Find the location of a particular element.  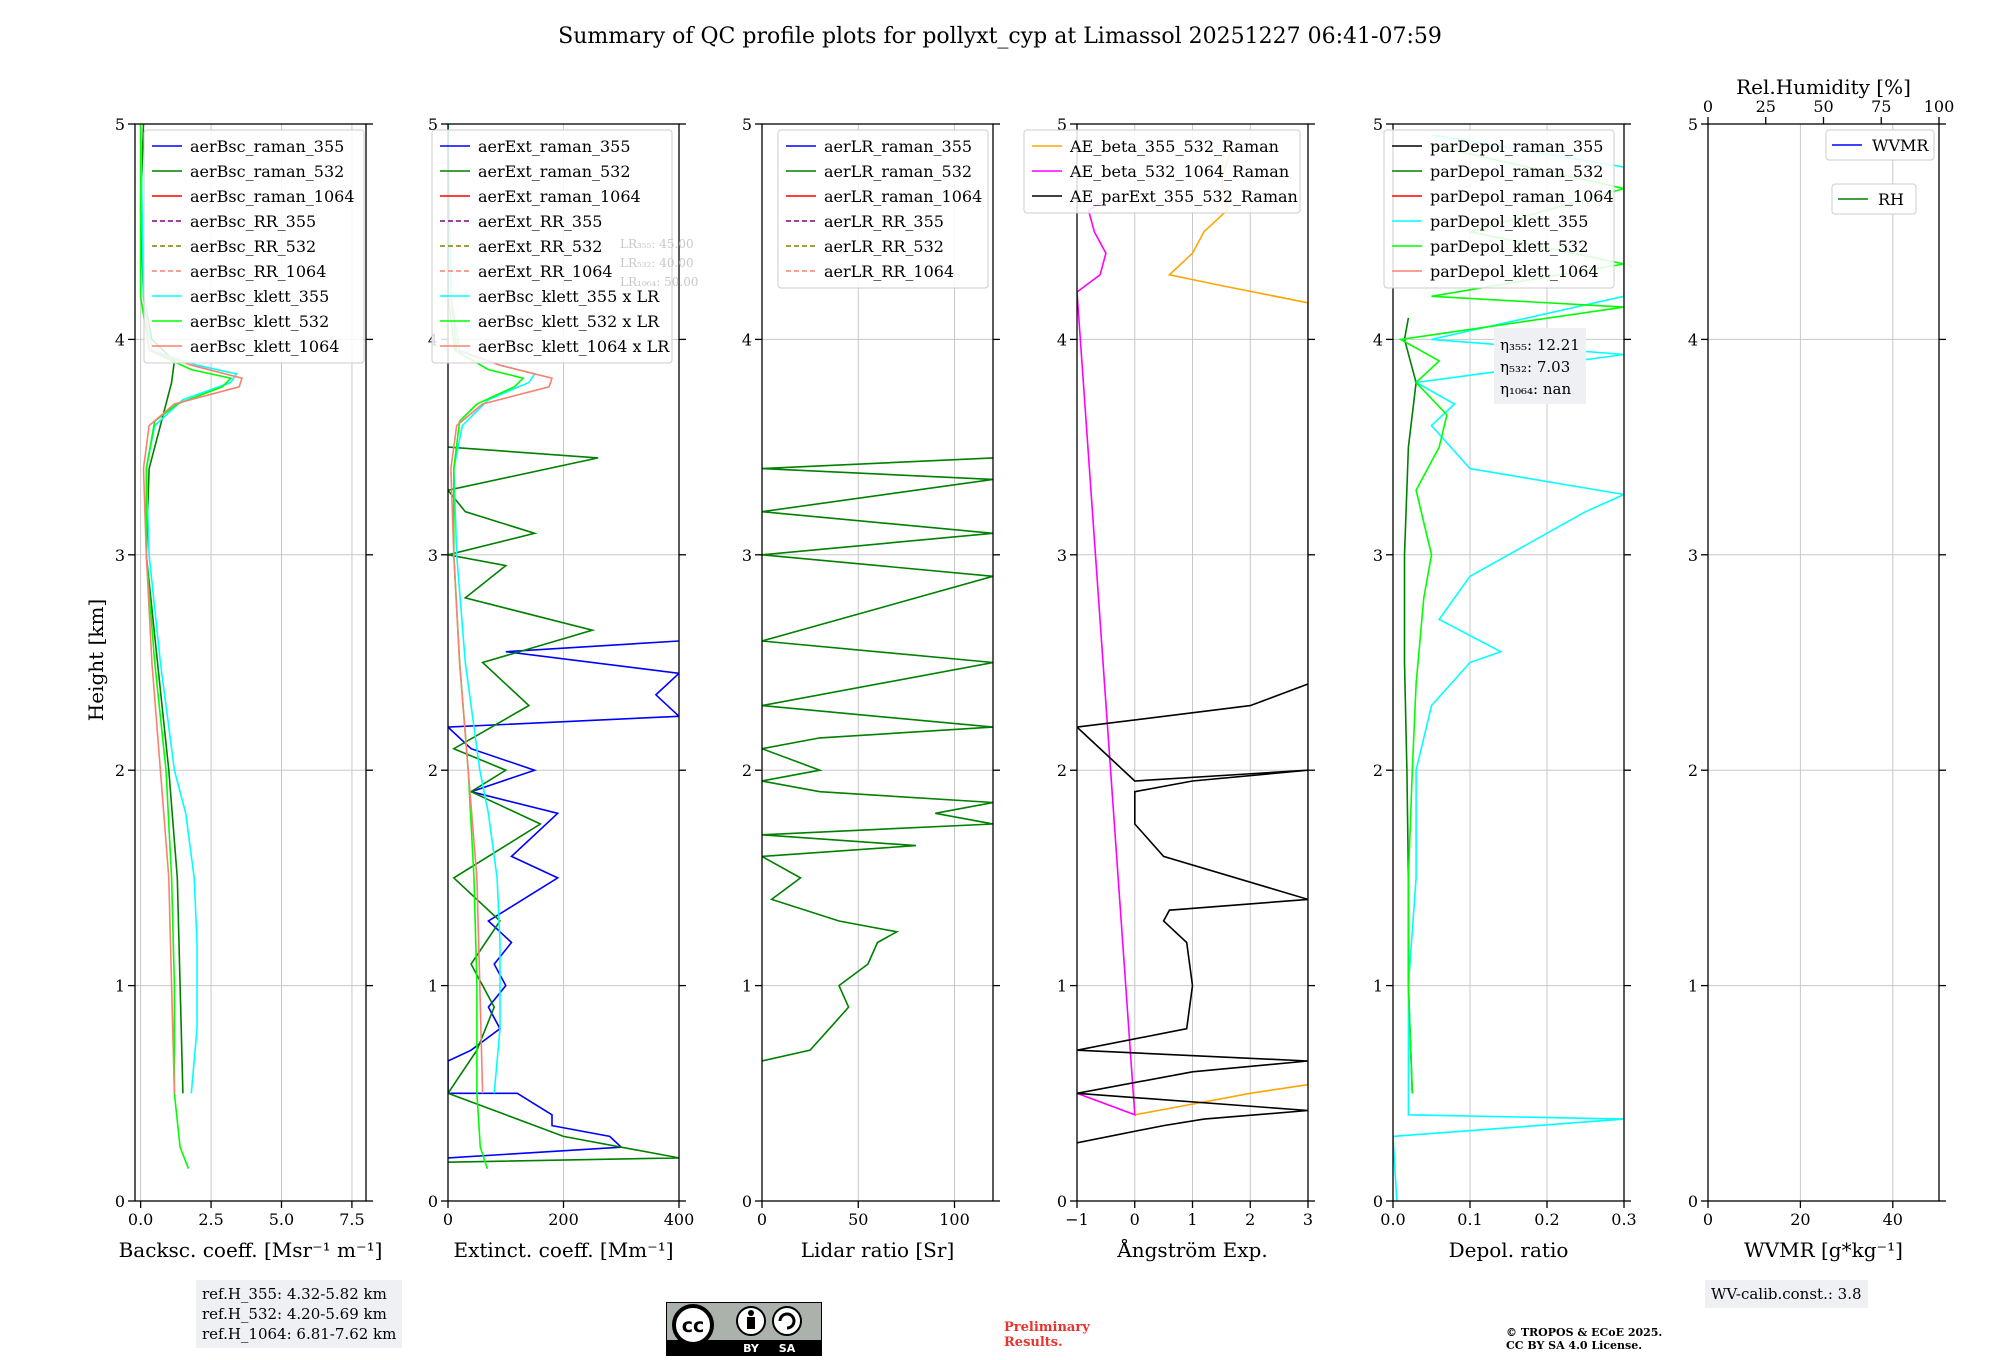

x-tick-label: 400 is located at coordinates (679, 1219).